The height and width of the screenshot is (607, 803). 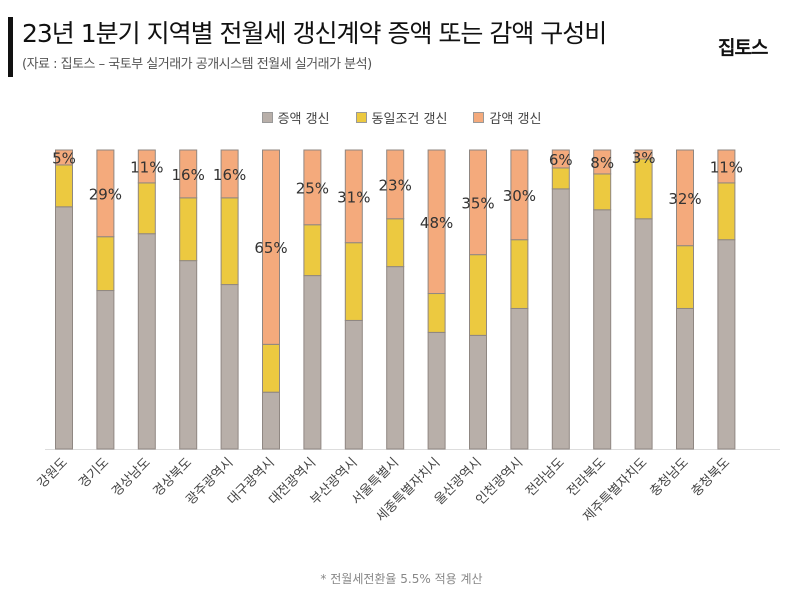 I want to click on data-label: 32%, so click(x=684, y=199).